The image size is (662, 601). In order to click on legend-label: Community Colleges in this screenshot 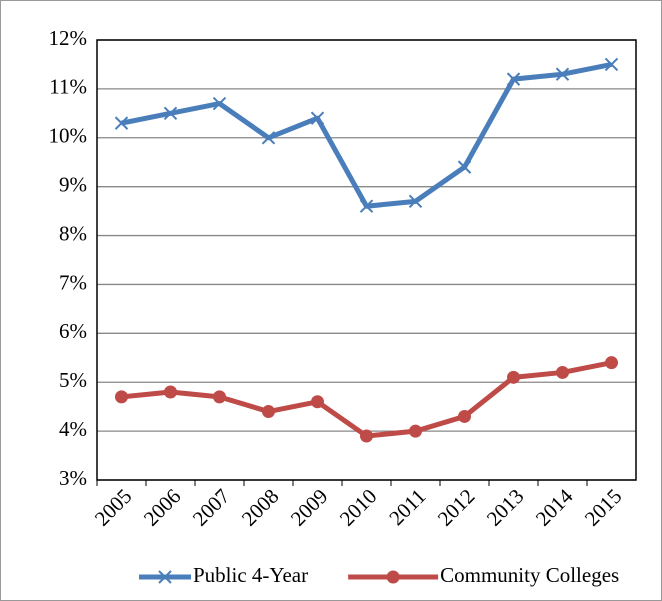, I will do `click(529, 575)`.